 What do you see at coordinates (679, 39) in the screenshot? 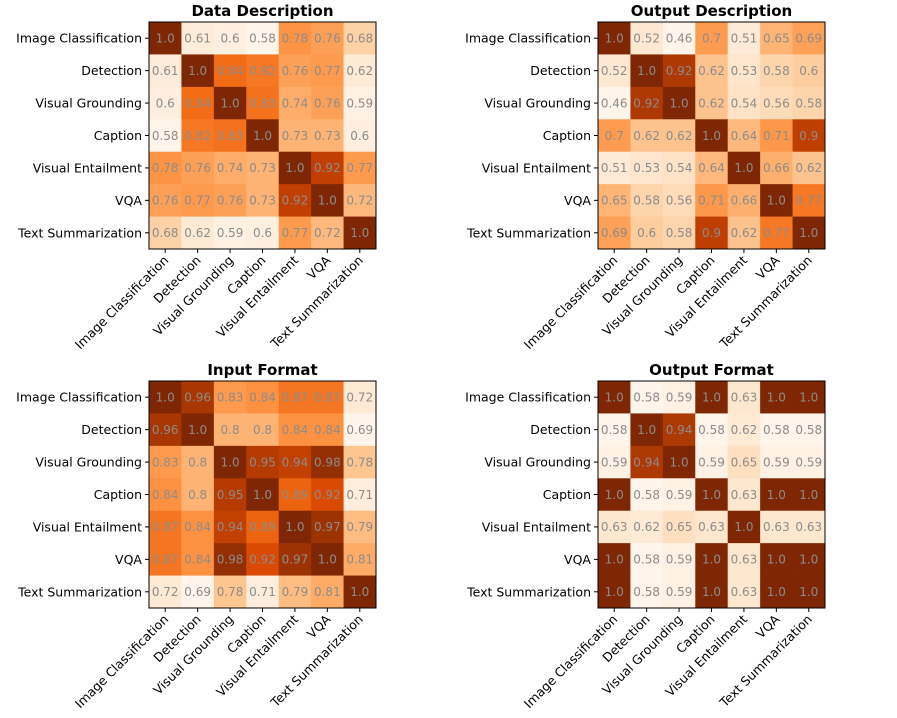
I see `cell-value-label: 0.46` at bounding box center [679, 39].